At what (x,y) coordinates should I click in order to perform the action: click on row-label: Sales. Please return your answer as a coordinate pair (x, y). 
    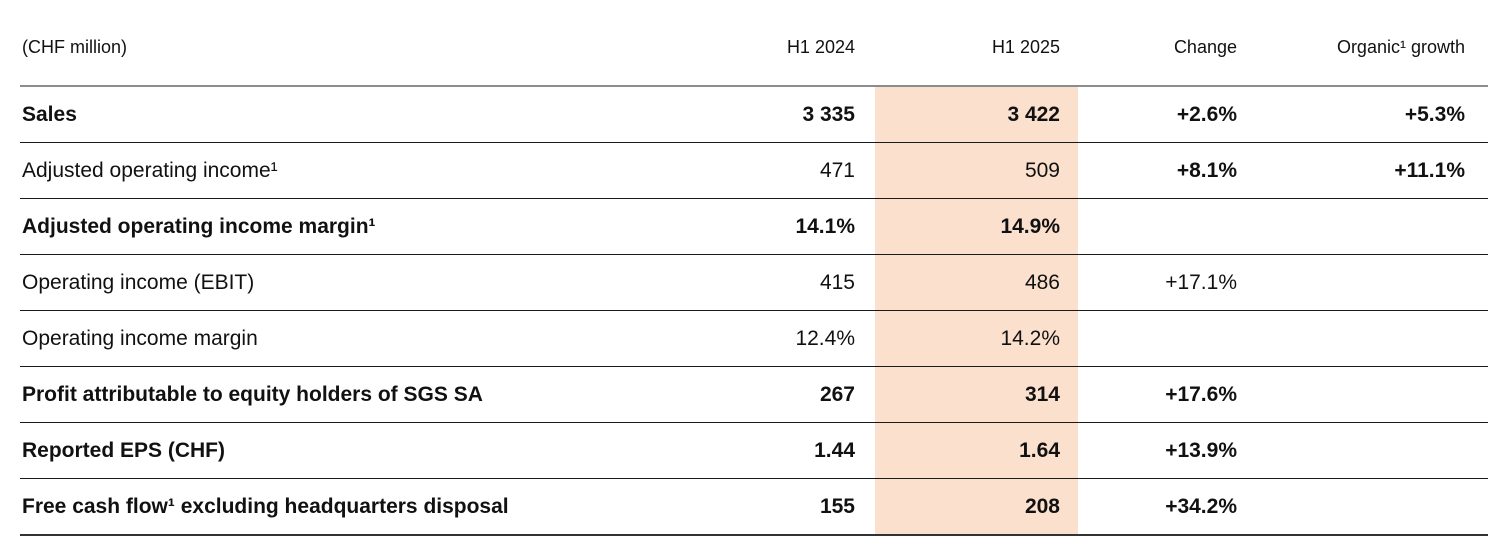
    Looking at the image, I should click on (347, 114).